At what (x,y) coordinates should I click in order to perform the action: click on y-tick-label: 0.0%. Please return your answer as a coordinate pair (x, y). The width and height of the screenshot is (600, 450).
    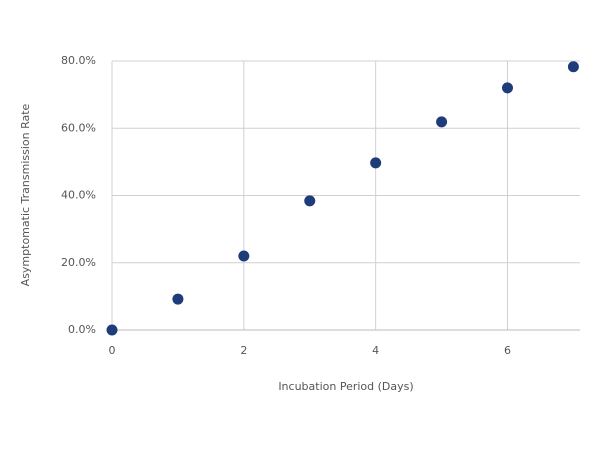
    Looking at the image, I should click on (82, 329).